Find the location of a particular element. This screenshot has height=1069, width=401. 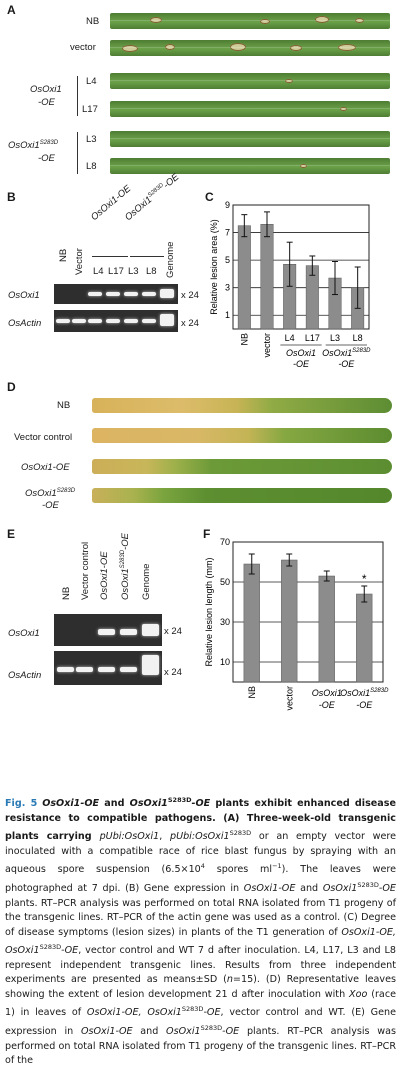

panelE-cycles2: x 24 is located at coordinates (173, 672).